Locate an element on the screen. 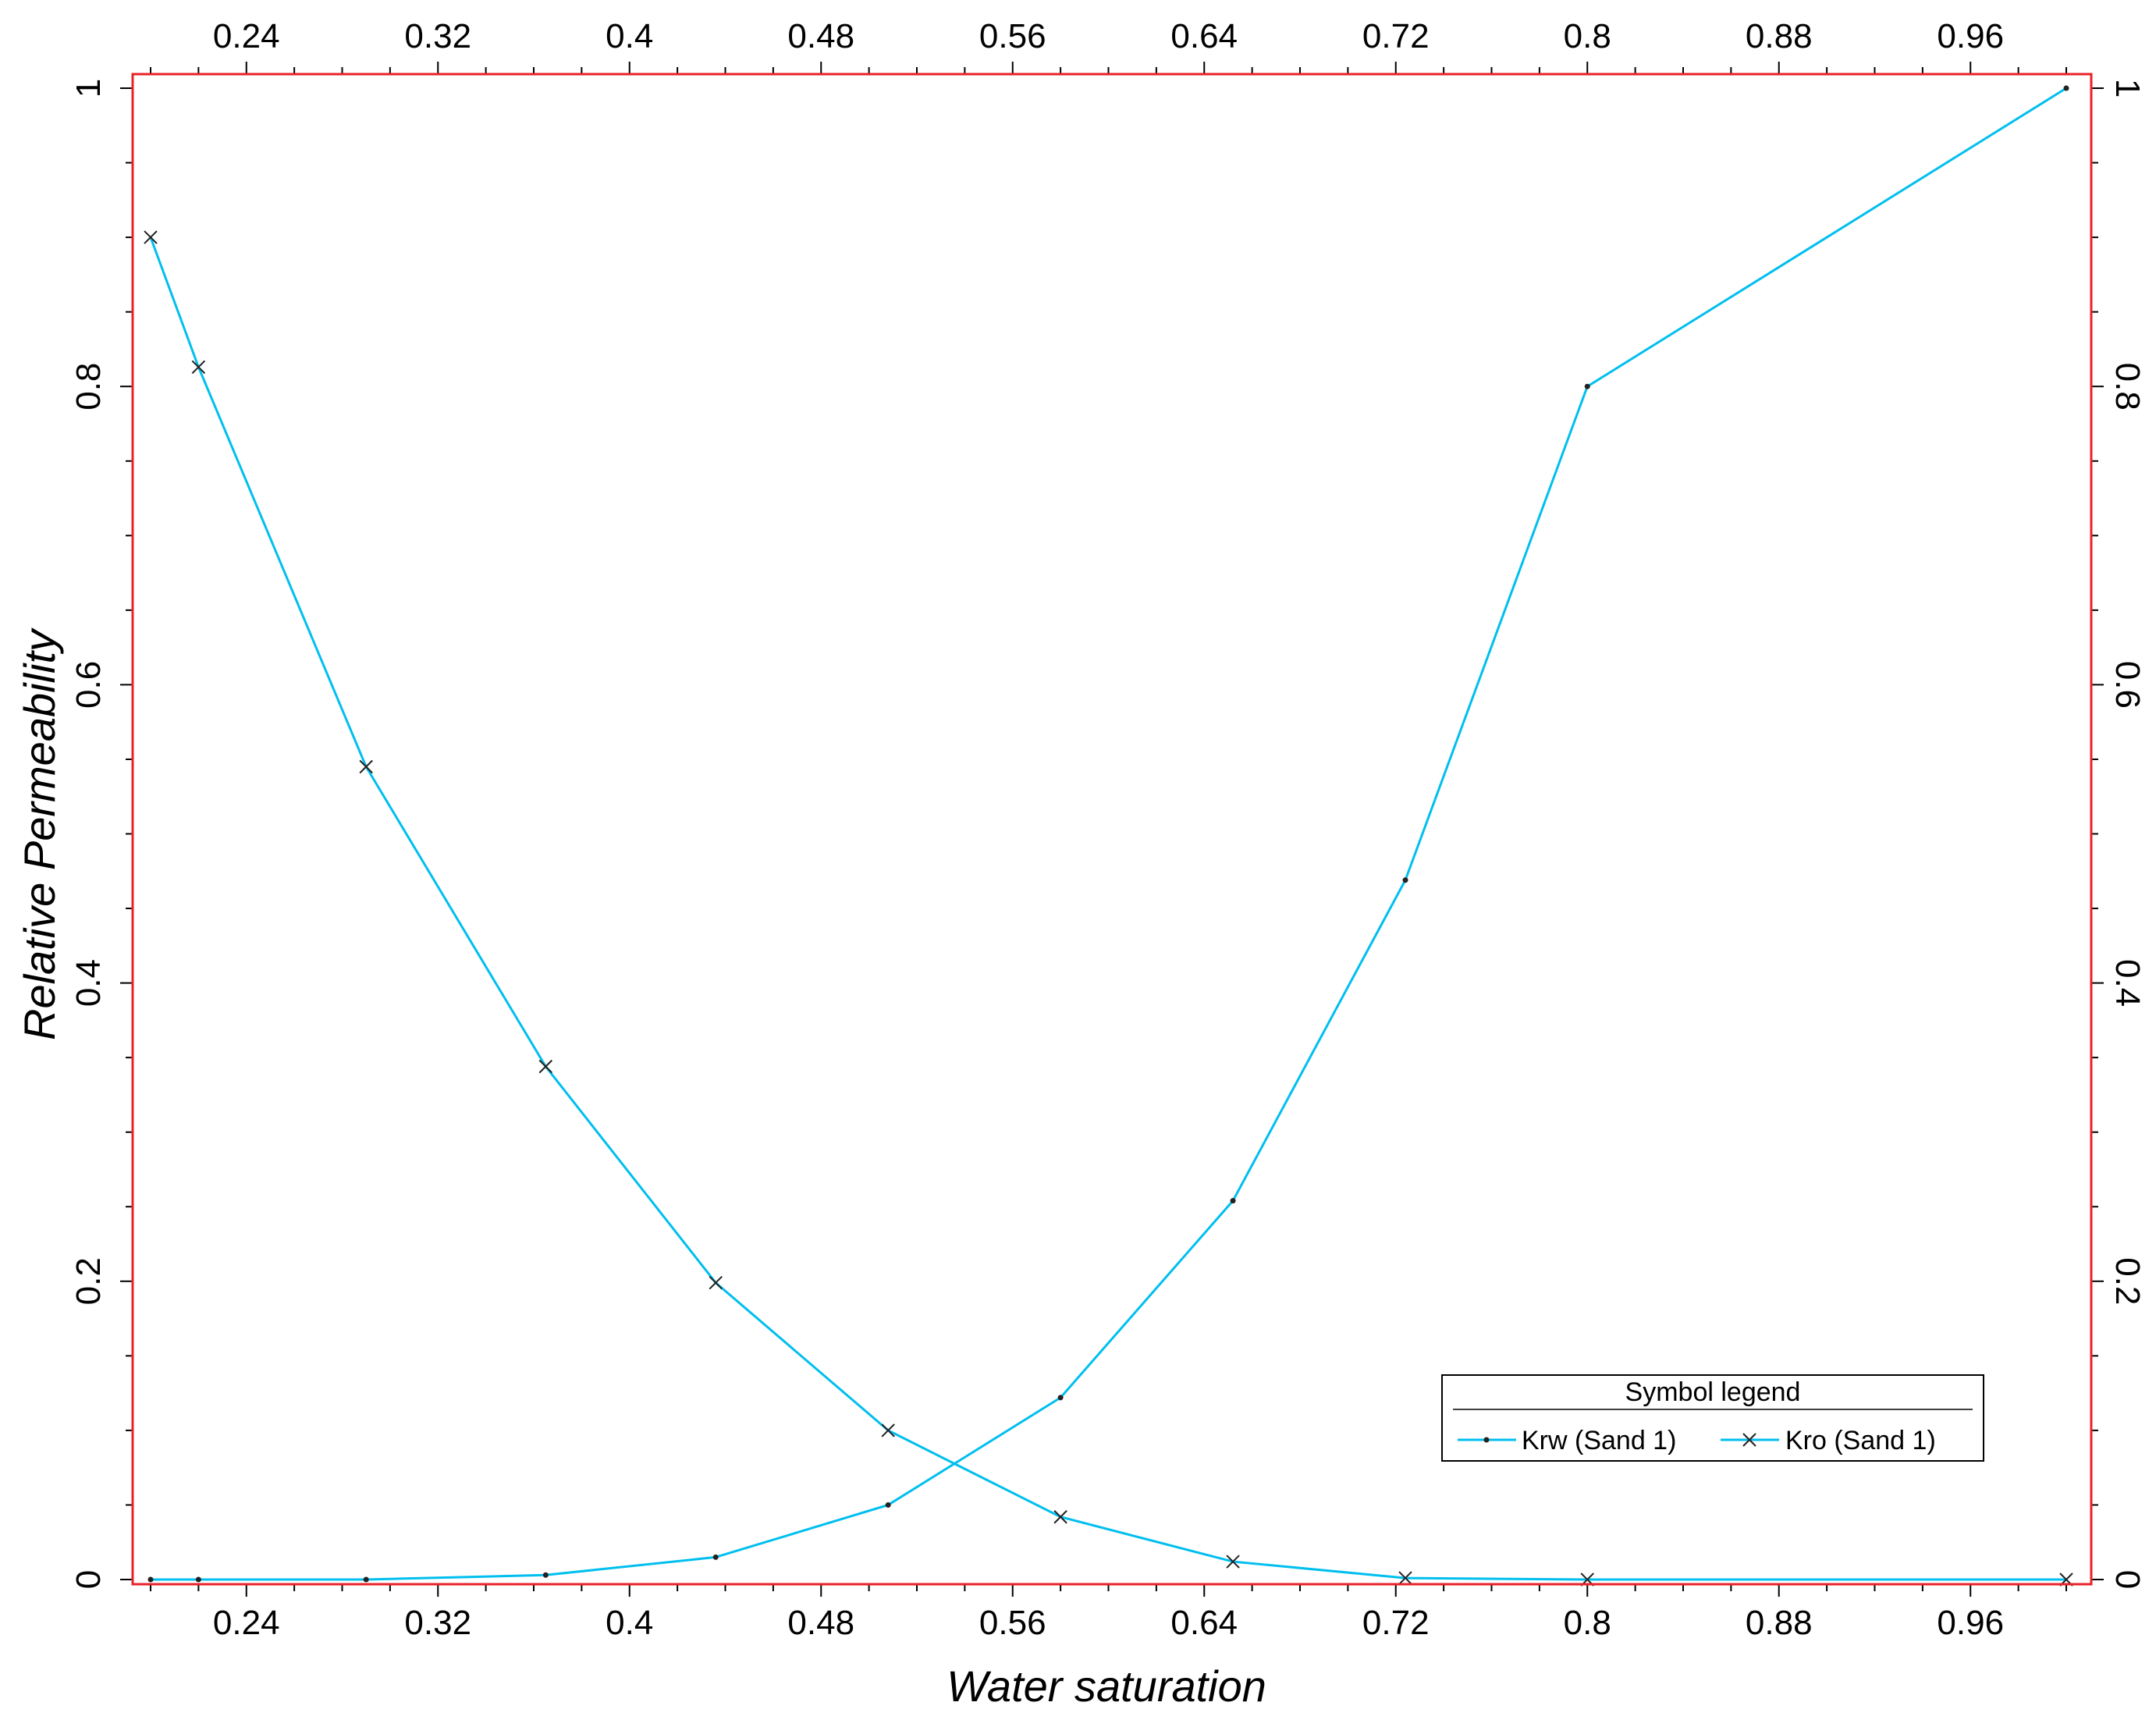 The image size is (2156, 1720). x-tick-label-top: 0.24 is located at coordinates (246, 36).